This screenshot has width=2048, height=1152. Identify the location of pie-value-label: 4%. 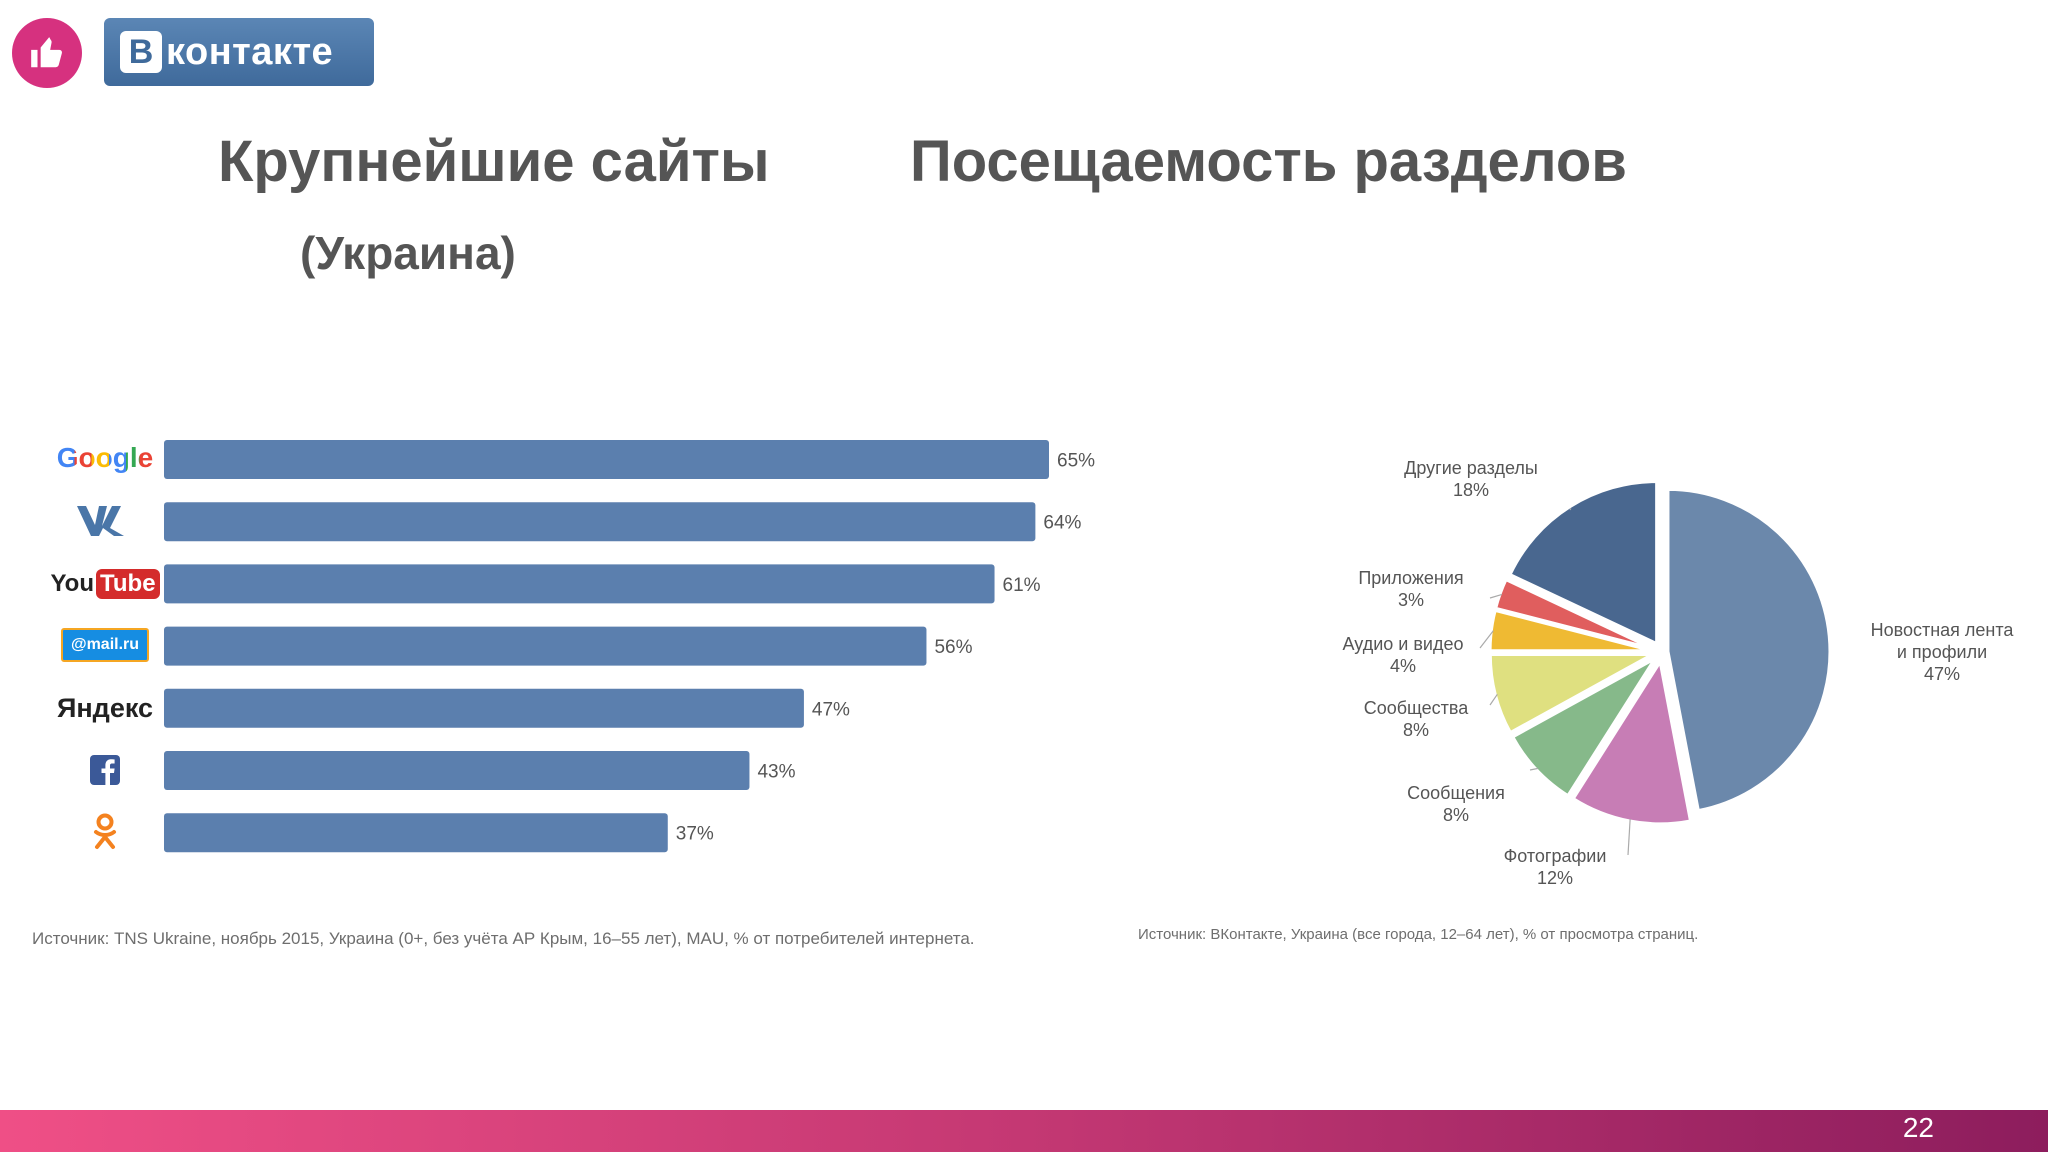
(1403, 666).